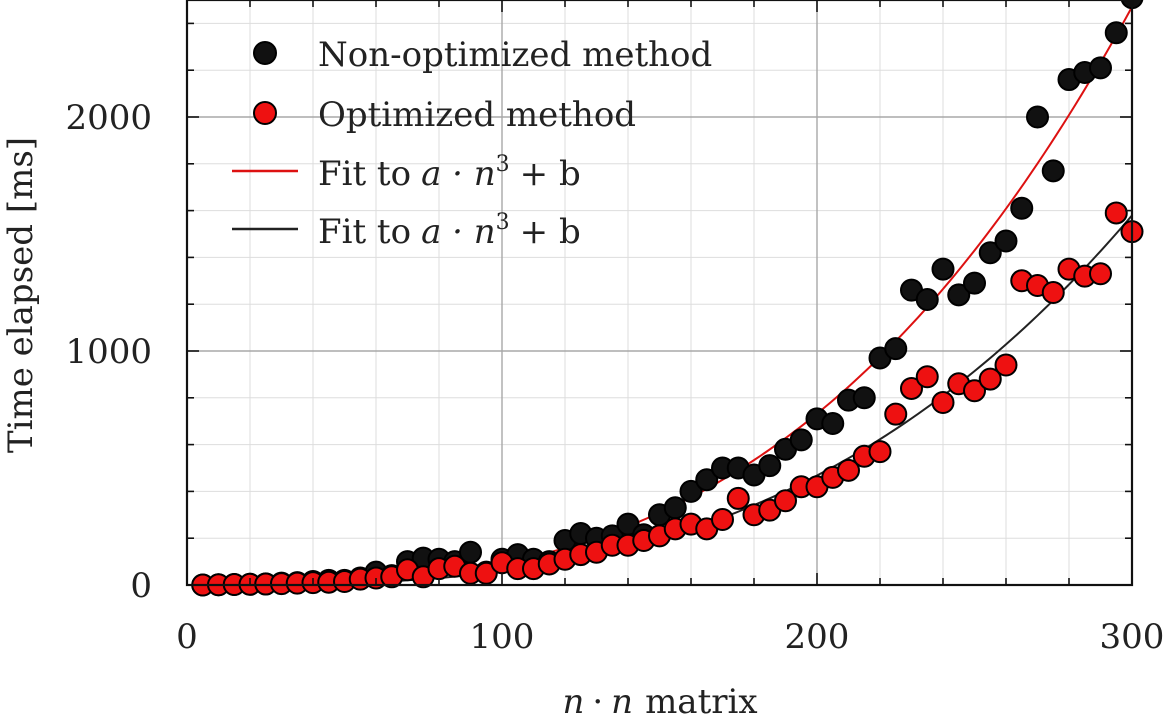 This screenshot has width=1163, height=719. Describe the element at coordinates (597, 700) in the screenshot. I see `x-axis-label-op: ·` at that location.